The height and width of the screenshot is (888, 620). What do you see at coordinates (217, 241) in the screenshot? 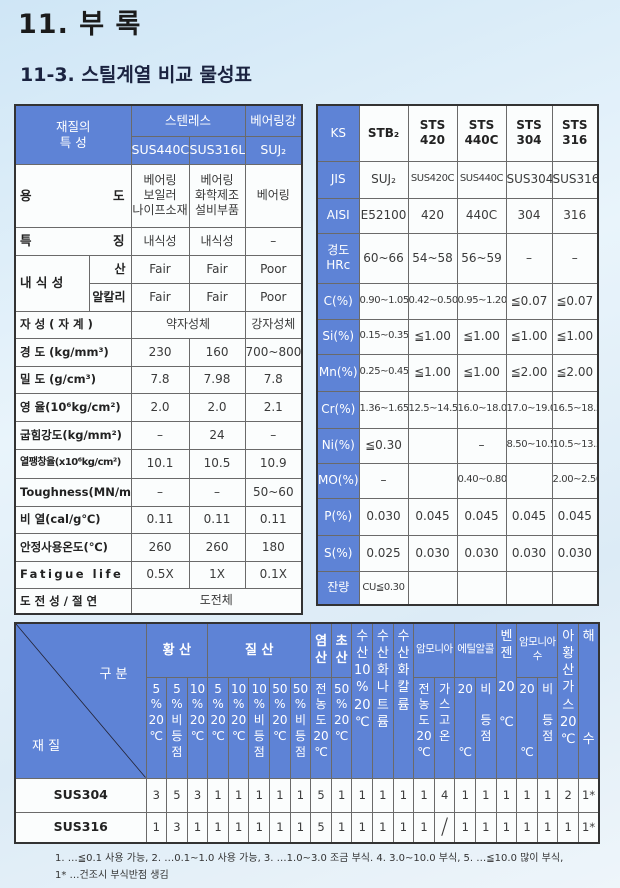
I see `cell: 내식성` at bounding box center [217, 241].